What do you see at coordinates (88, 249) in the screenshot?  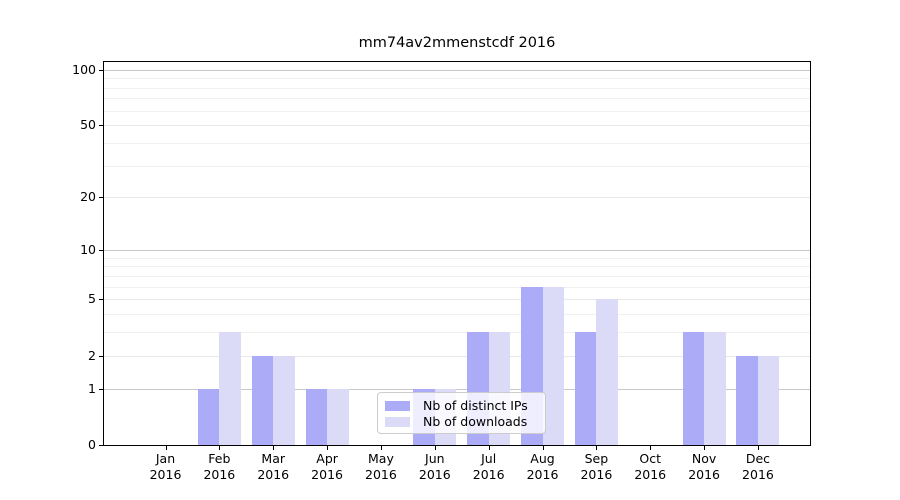 I see `y-tick-label: 10` at bounding box center [88, 249].